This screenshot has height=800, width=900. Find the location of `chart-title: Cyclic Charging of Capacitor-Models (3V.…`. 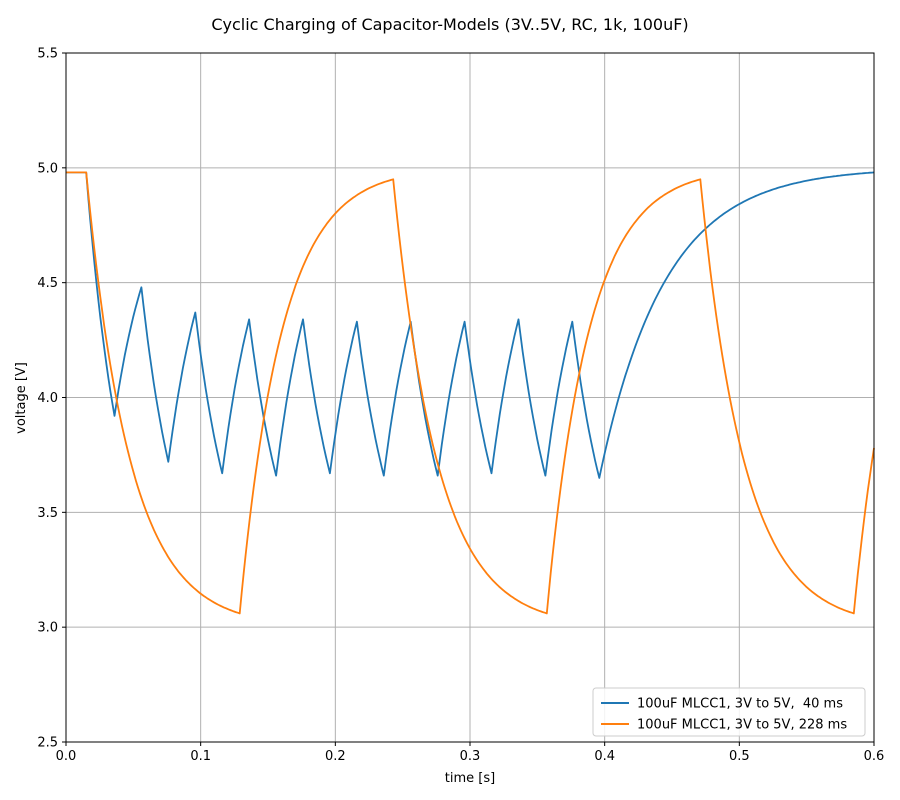

chart-title: Cyclic Charging of Capacitor-Models (3V.… is located at coordinates (449, 24).